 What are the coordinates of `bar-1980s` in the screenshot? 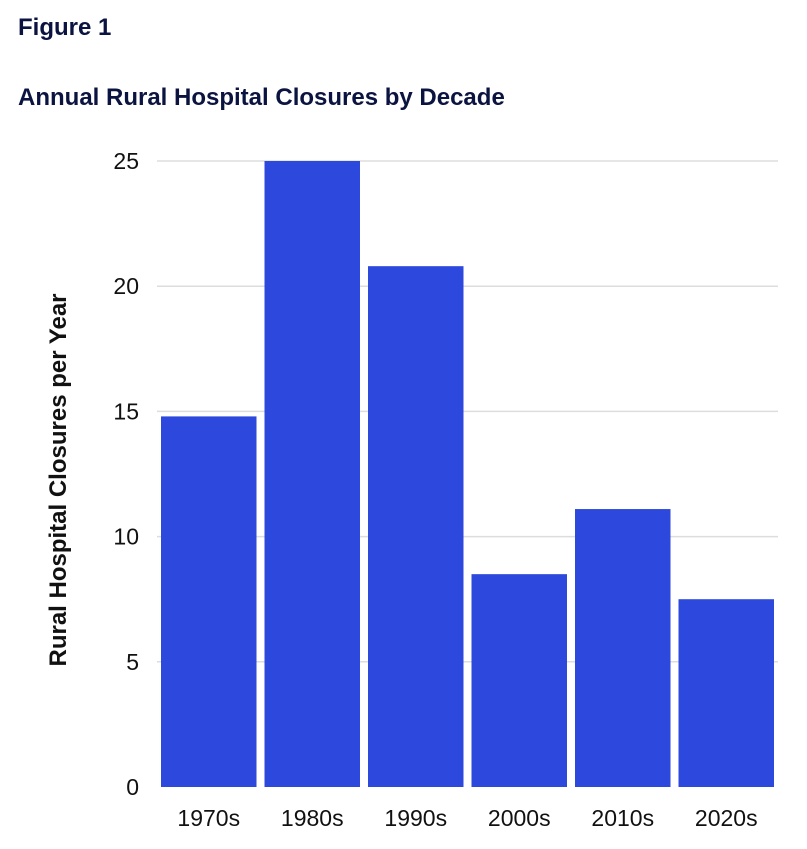 It's located at (312, 474).